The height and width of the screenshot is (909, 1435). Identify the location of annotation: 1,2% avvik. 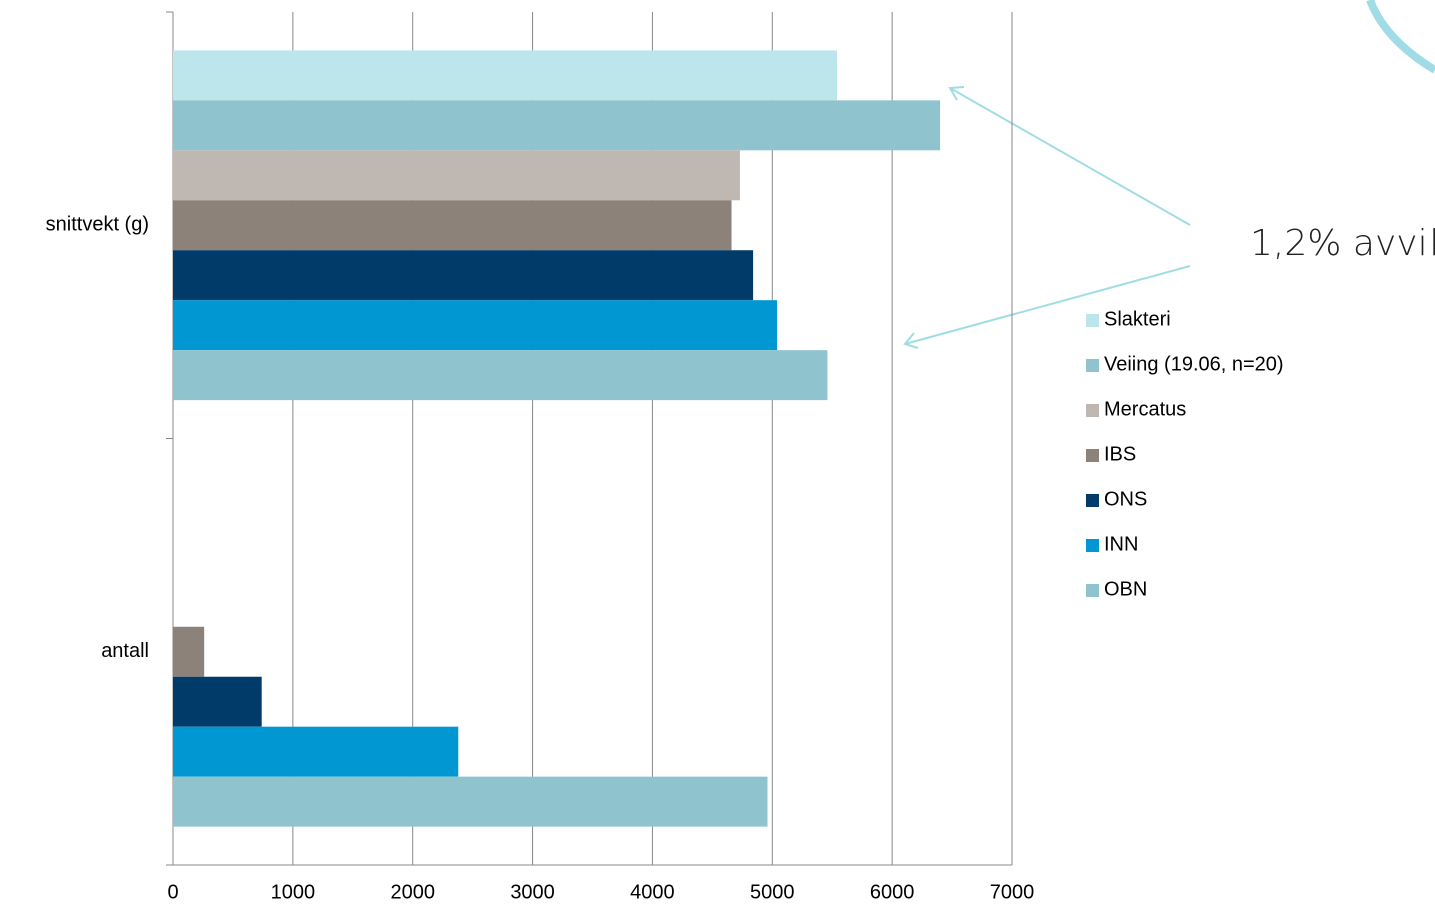
(1342, 243).